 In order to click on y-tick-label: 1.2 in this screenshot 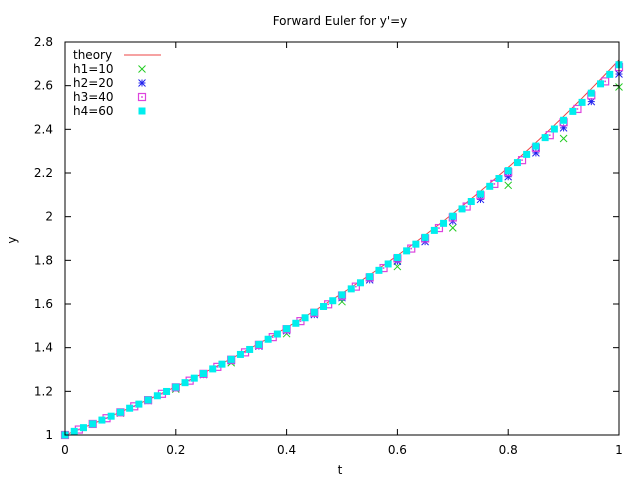, I will do `click(43, 391)`.